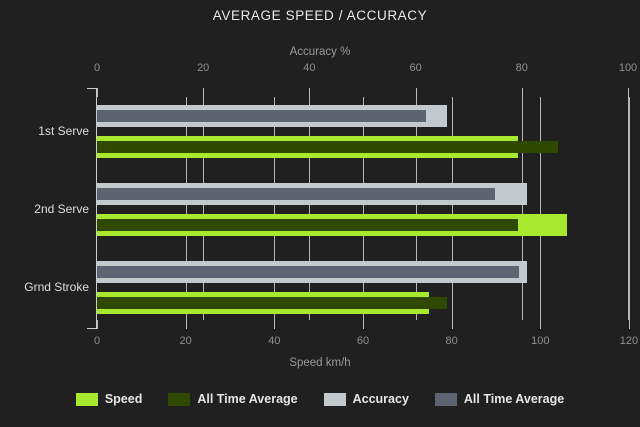 Image resolution: width=640 pixels, height=427 pixels. What do you see at coordinates (628, 68) in the screenshot?
I see `top-tick-label: 100` at bounding box center [628, 68].